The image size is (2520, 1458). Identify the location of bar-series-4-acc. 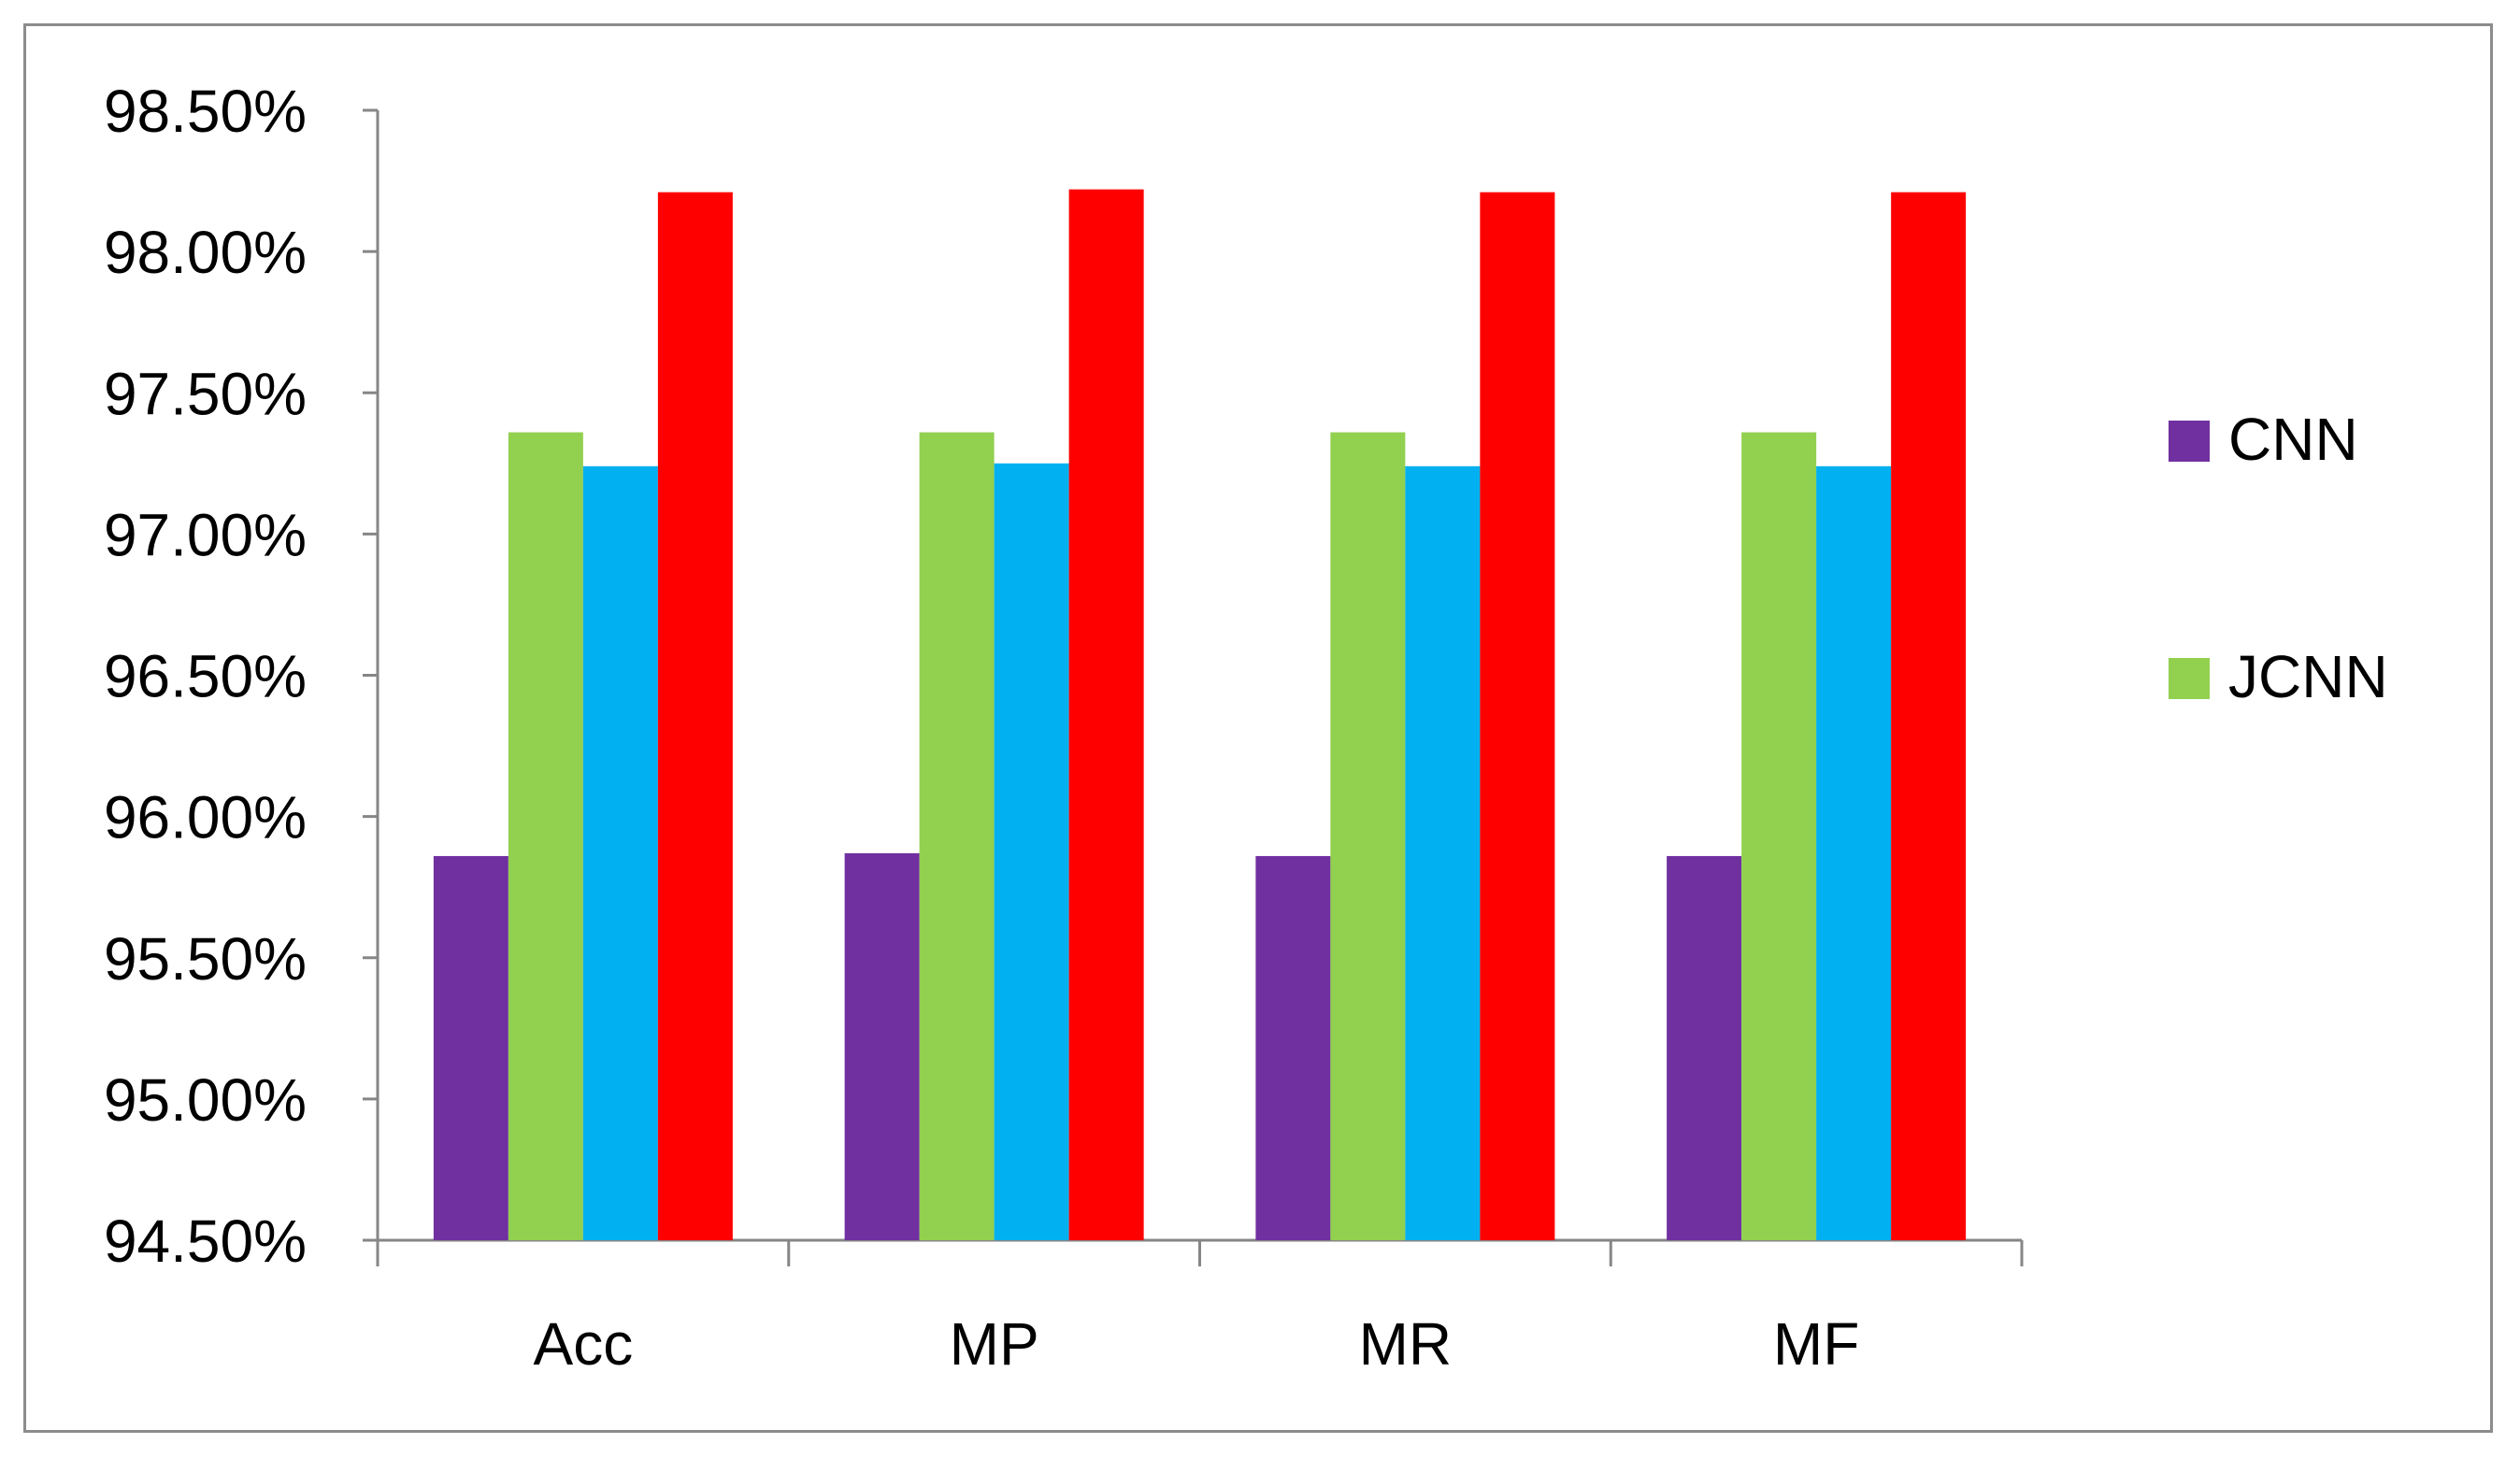
(695, 716).